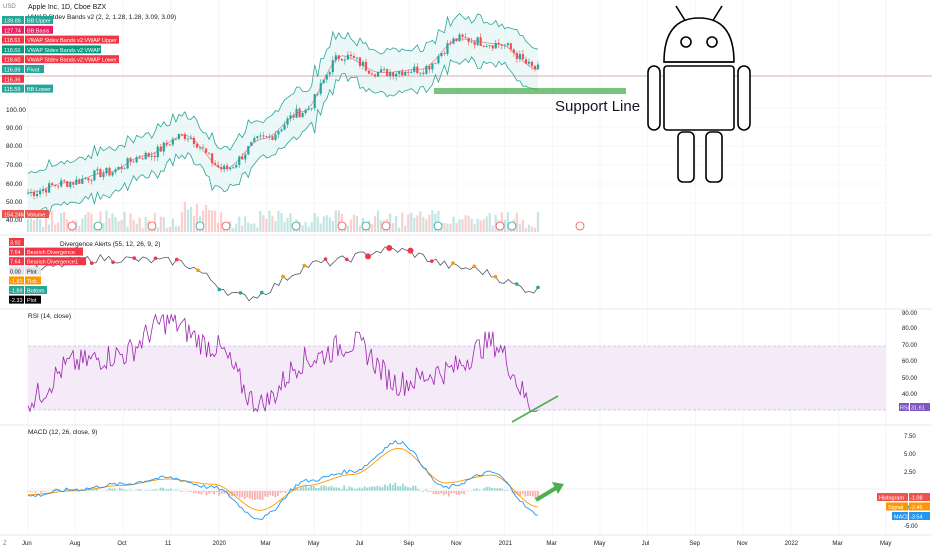 The height and width of the screenshot is (550, 932). Describe the element at coordinates (12, 90) in the screenshot. I see `price-tag-value: 115.59` at that location.